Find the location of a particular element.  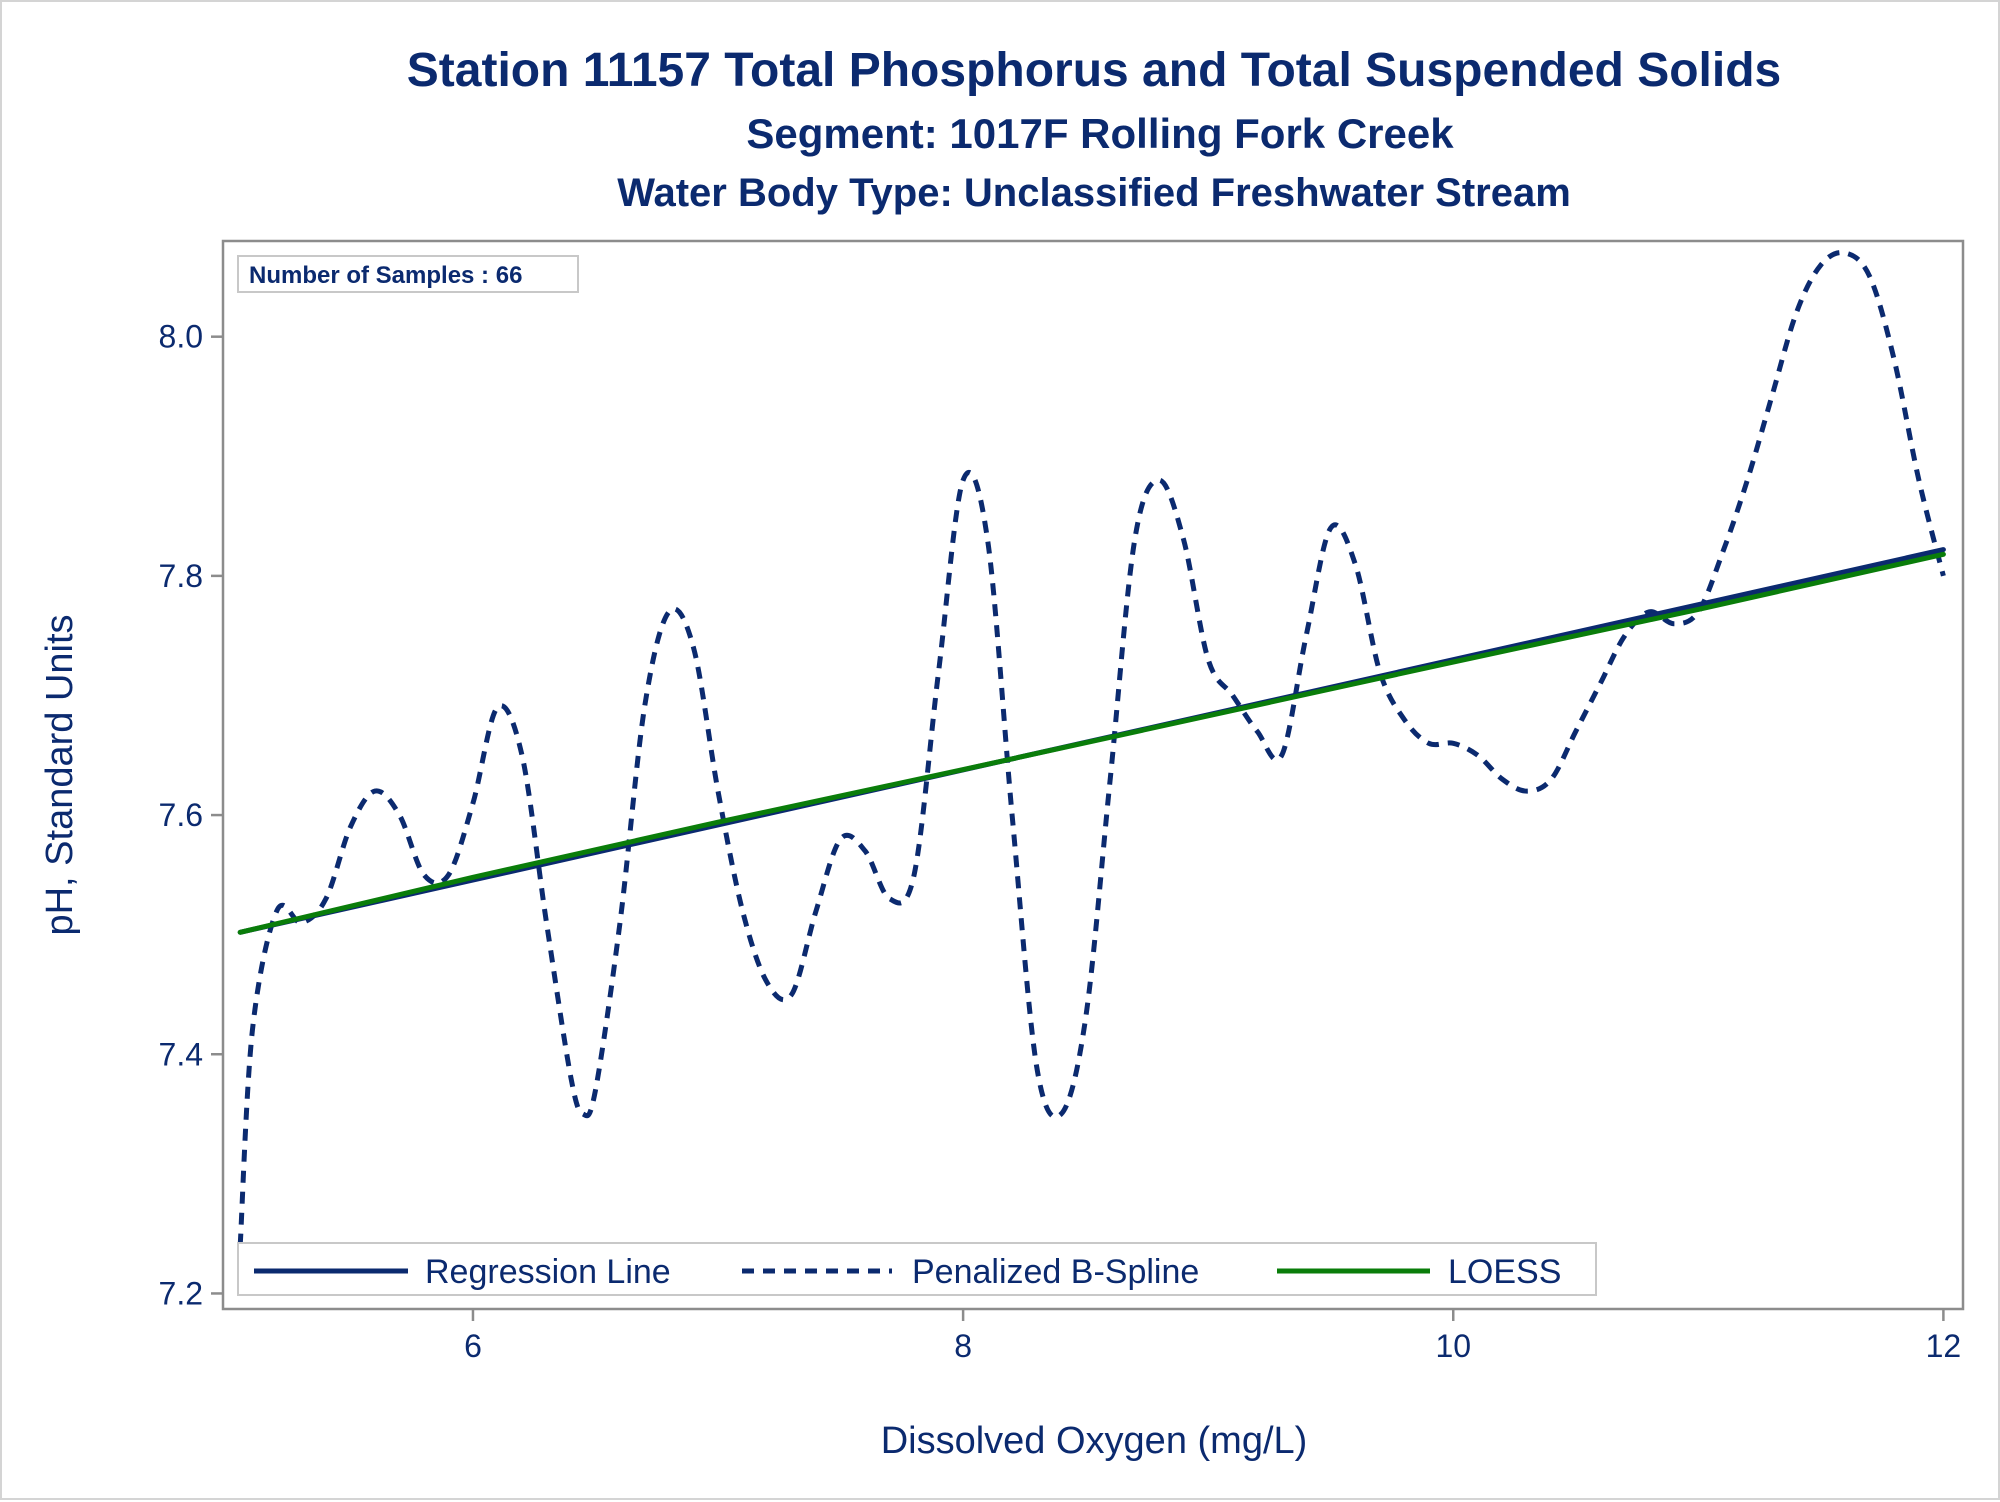

x-tick-label: 8 is located at coordinates (963, 1346).